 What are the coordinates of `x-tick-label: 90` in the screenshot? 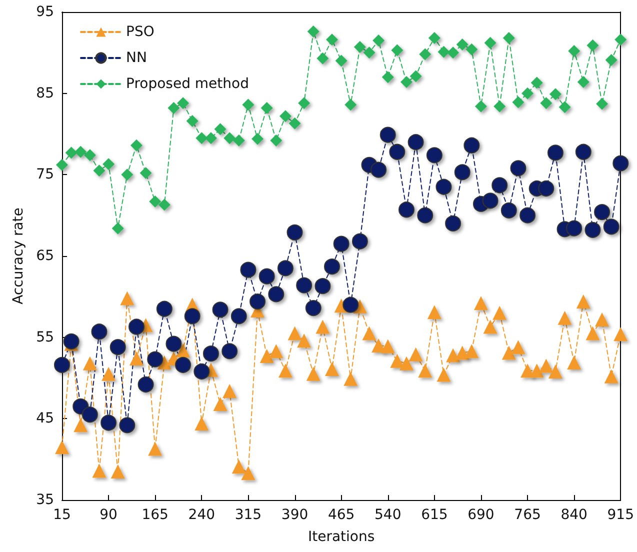 It's located at (109, 515).